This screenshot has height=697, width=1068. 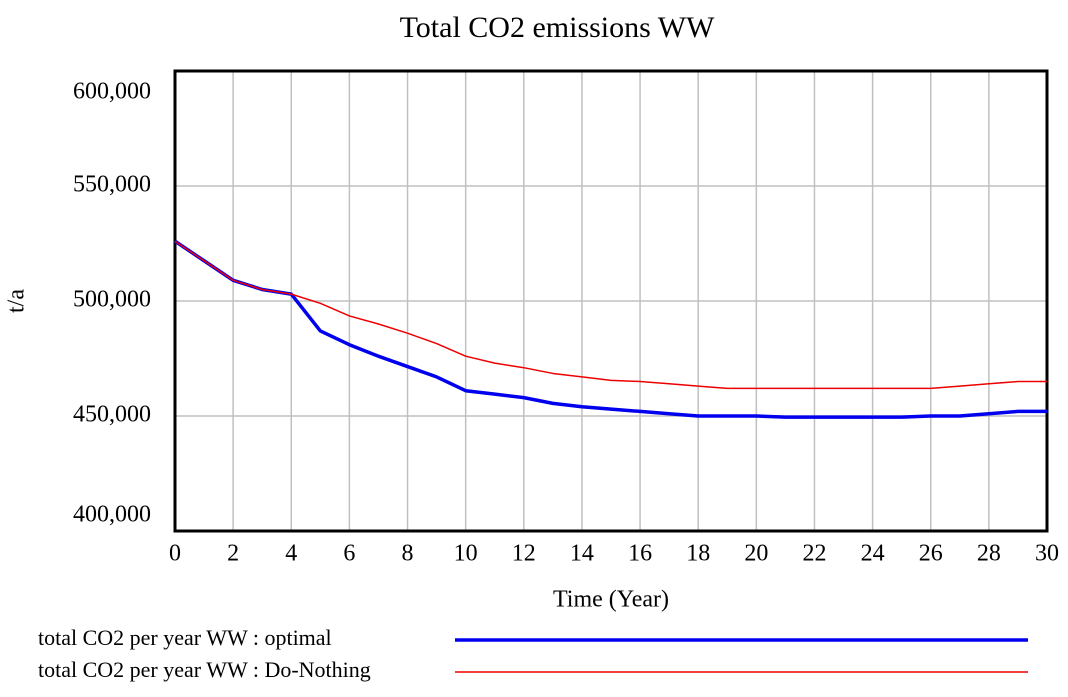 What do you see at coordinates (112, 300) in the screenshot?
I see `y-tick-label: 500,000` at bounding box center [112, 300].